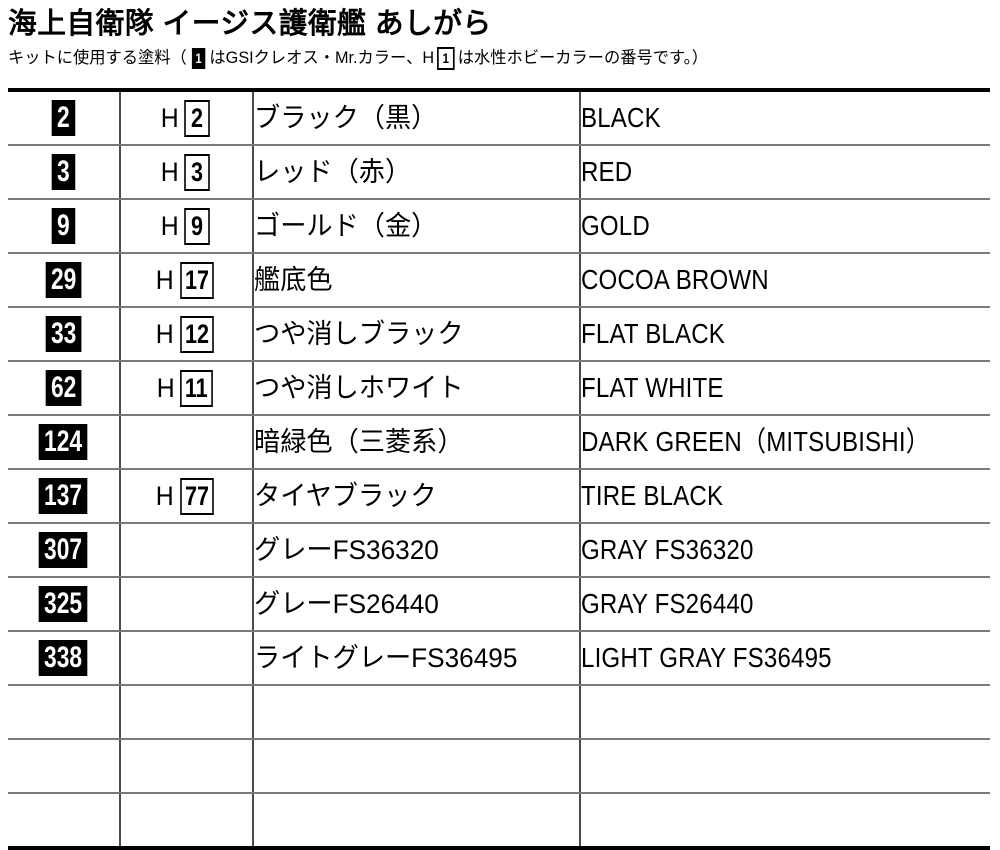  What do you see at coordinates (196, 172) in the screenshot?
I see `hobby-color-number: 3` at bounding box center [196, 172].